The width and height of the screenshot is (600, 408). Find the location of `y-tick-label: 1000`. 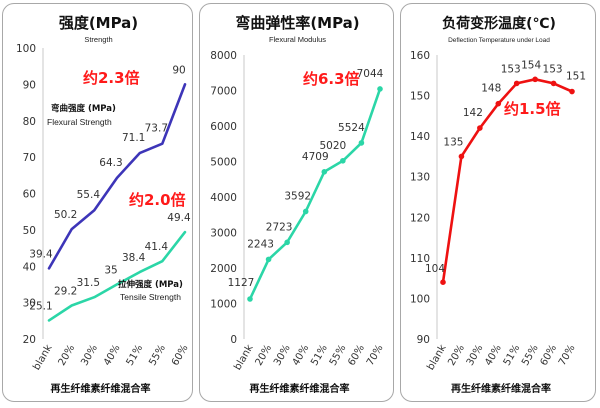

y-tick-label: 1000 is located at coordinates (223, 305).